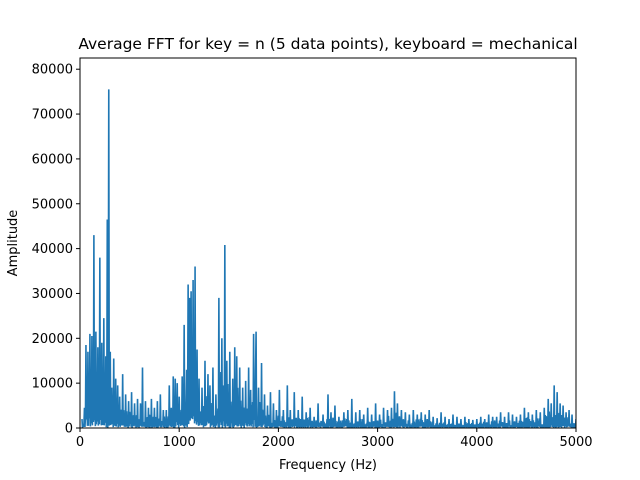 This screenshot has height=480, width=640. I want to click on x-axis-label: Frequency (Hz), so click(328, 465).